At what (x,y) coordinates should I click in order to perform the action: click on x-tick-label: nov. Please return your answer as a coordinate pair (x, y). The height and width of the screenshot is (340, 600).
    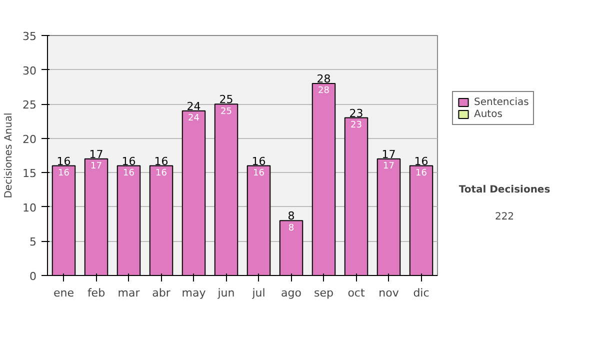
    Looking at the image, I should click on (389, 293).